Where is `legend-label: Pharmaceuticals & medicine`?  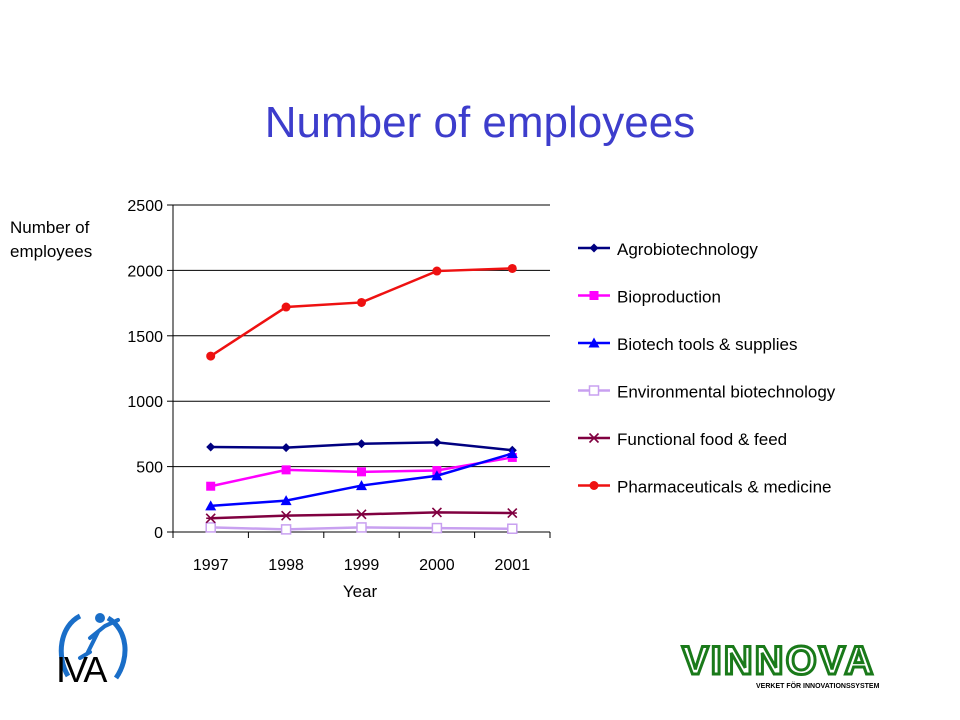 legend-label: Pharmaceuticals & medicine is located at coordinates (724, 487).